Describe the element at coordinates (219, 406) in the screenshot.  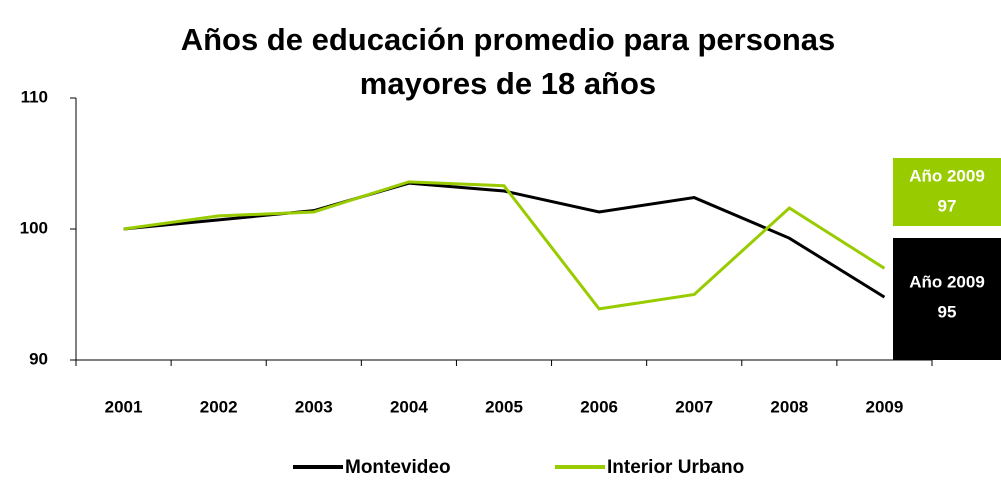
I see `x-tick-label: 2002` at that location.